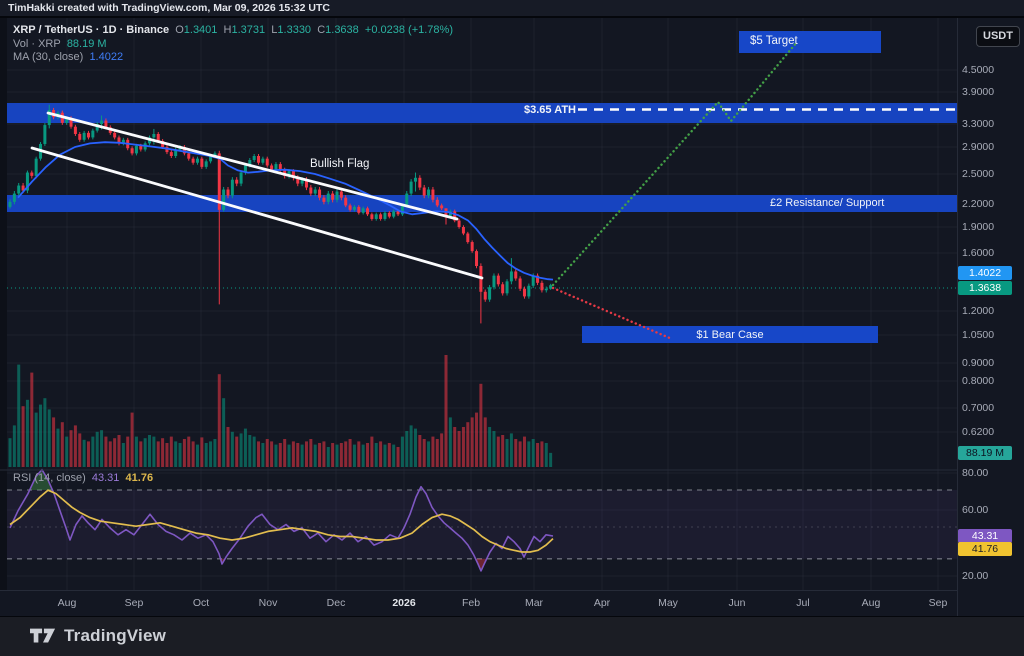  I want to click on volume-label: Vol · XRP, so click(37, 44).